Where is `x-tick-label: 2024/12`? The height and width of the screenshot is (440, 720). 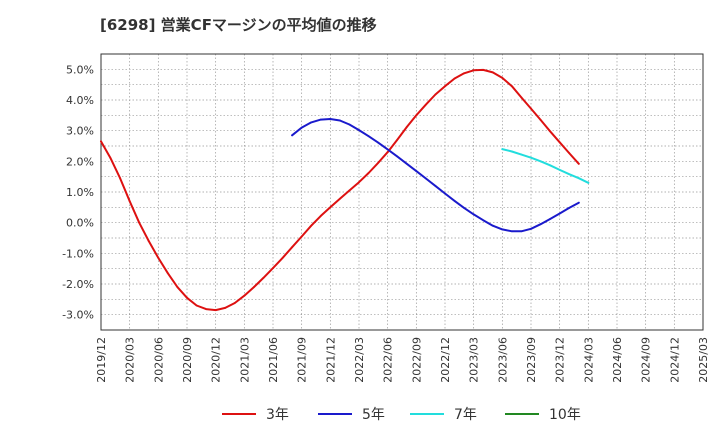
x-tick-label: 2024/12 is located at coordinates (674, 360).